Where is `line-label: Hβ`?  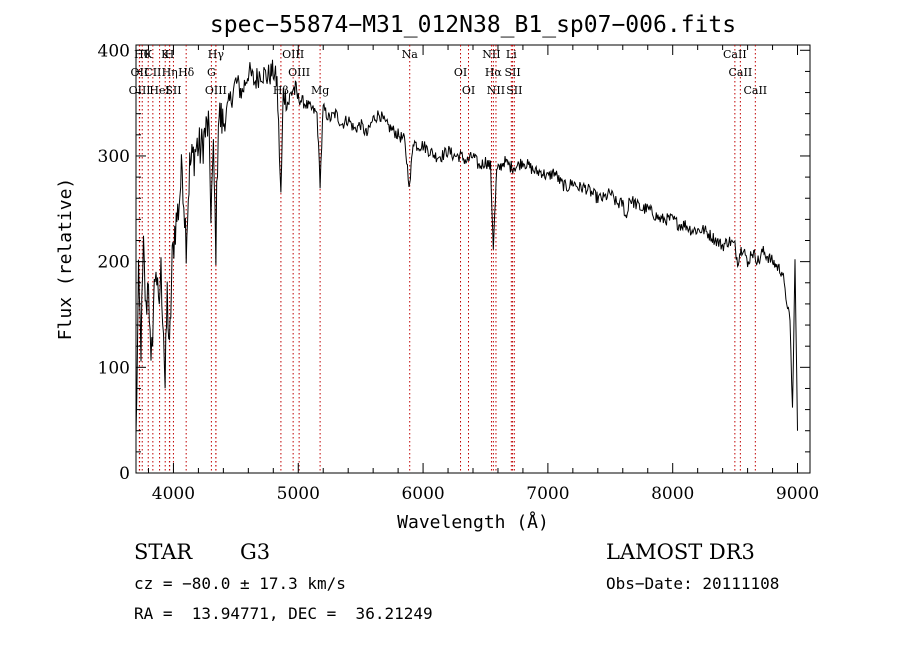 line-label: Hβ is located at coordinates (281, 90).